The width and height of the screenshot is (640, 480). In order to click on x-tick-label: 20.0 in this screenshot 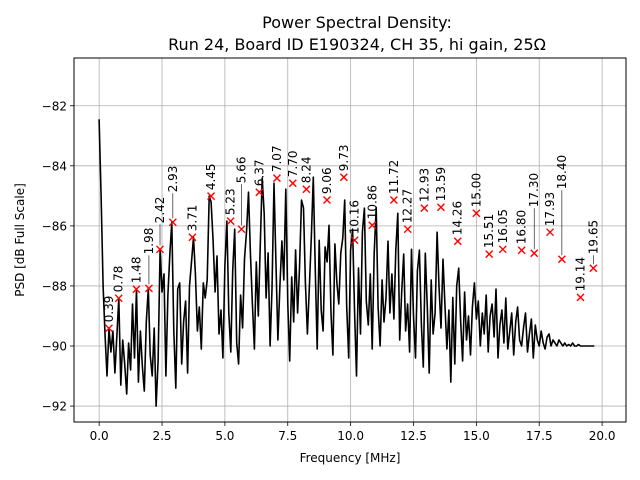, I will do `click(602, 436)`.